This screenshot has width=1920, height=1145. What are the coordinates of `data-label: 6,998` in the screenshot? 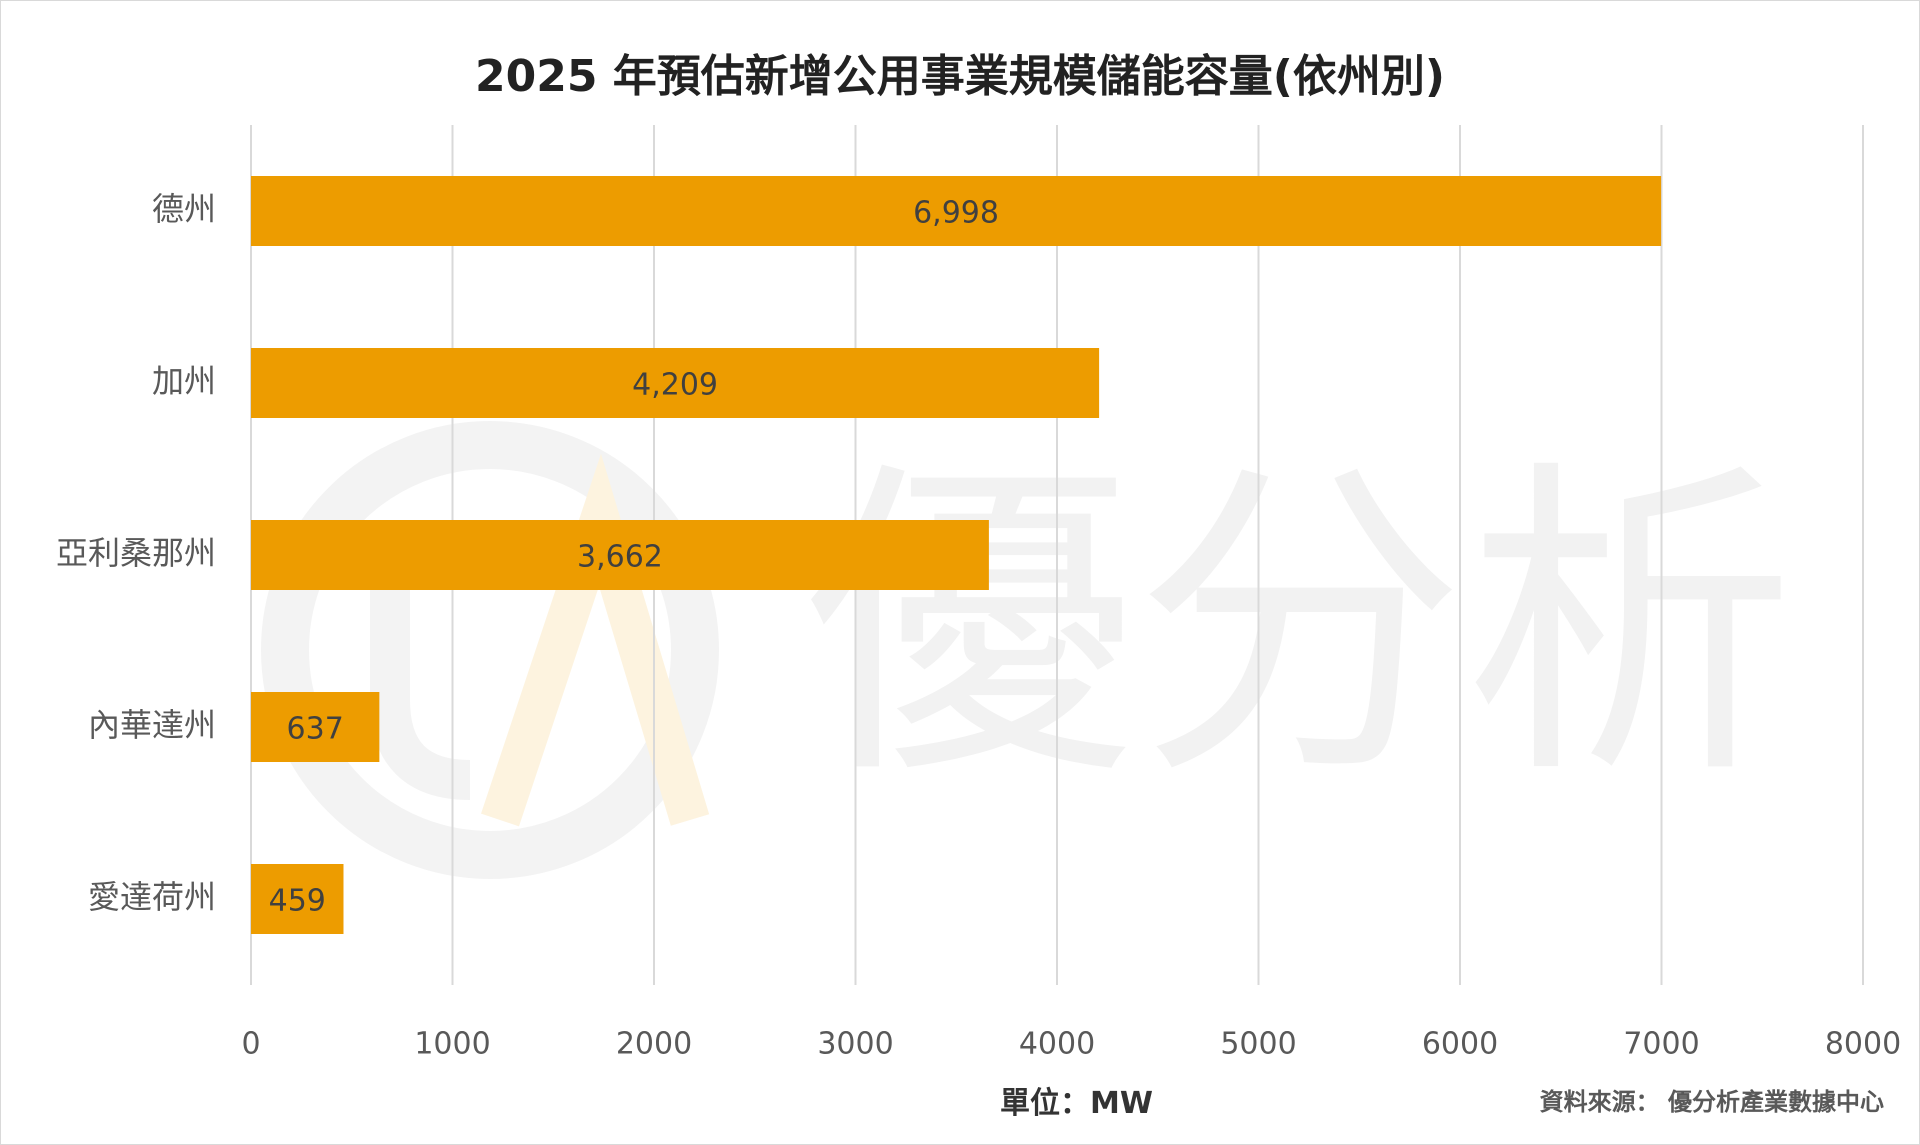 It's located at (956, 213).